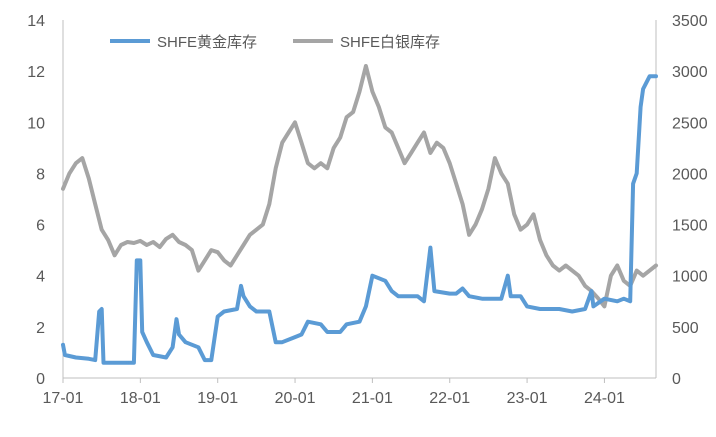 The image size is (716, 437). What do you see at coordinates (685, 328) in the screenshot?
I see `y-right-tick-label: 500` at bounding box center [685, 328].